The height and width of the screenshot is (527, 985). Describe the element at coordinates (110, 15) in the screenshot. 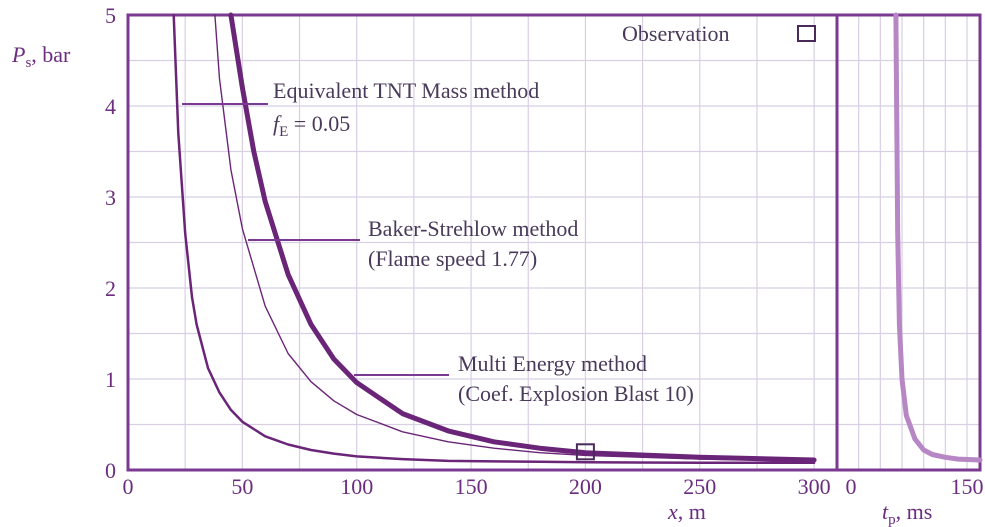

I see `y-tick-label: 5` at that location.